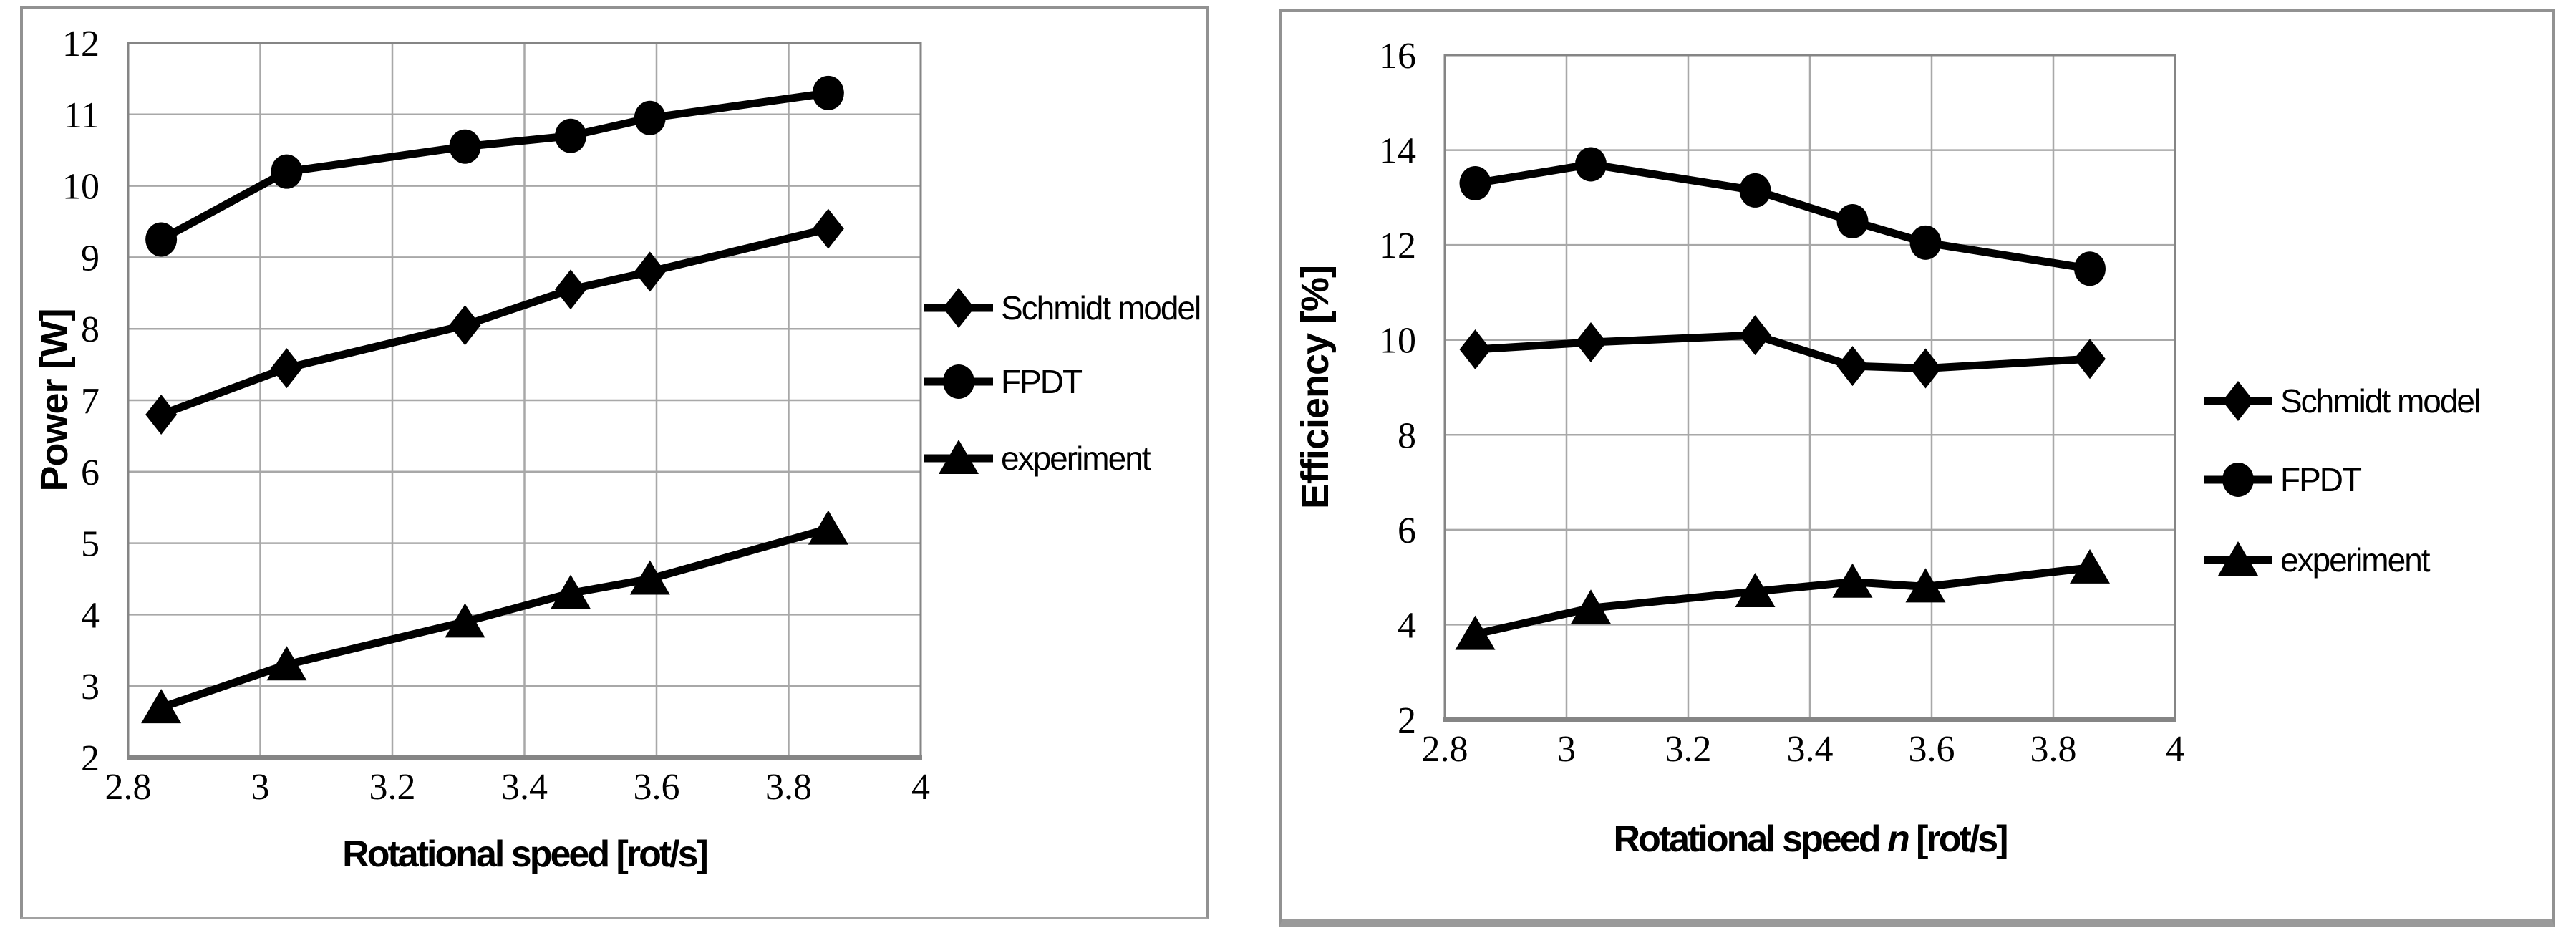 This screenshot has height=933, width=2576. Describe the element at coordinates (90, 687) in the screenshot. I see `y-tick-label: 3` at that location.